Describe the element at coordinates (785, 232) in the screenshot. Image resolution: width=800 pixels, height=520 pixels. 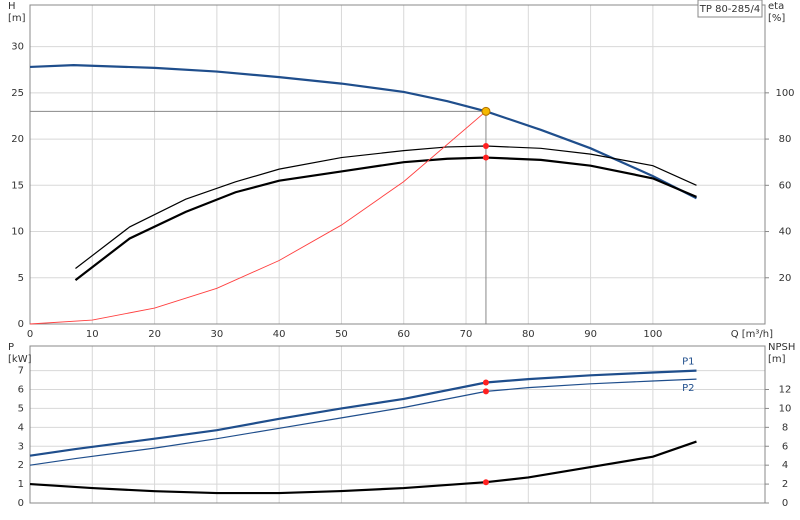
I see `y2-tick-label: 40` at that location.